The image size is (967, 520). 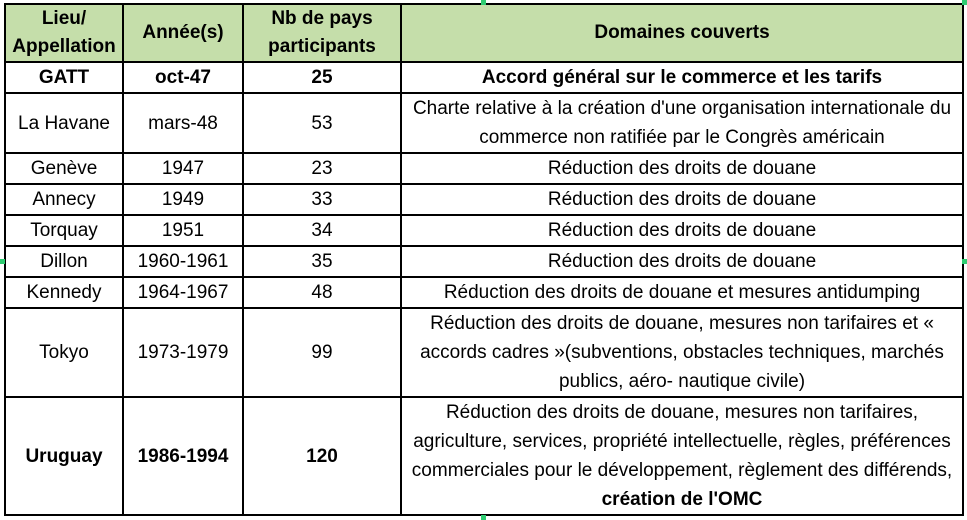 What do you see at coordinates (322, 33) in the screenshot?
I see `header-nb-pays: Nb de pays participants` at bounding box center [322, 33].